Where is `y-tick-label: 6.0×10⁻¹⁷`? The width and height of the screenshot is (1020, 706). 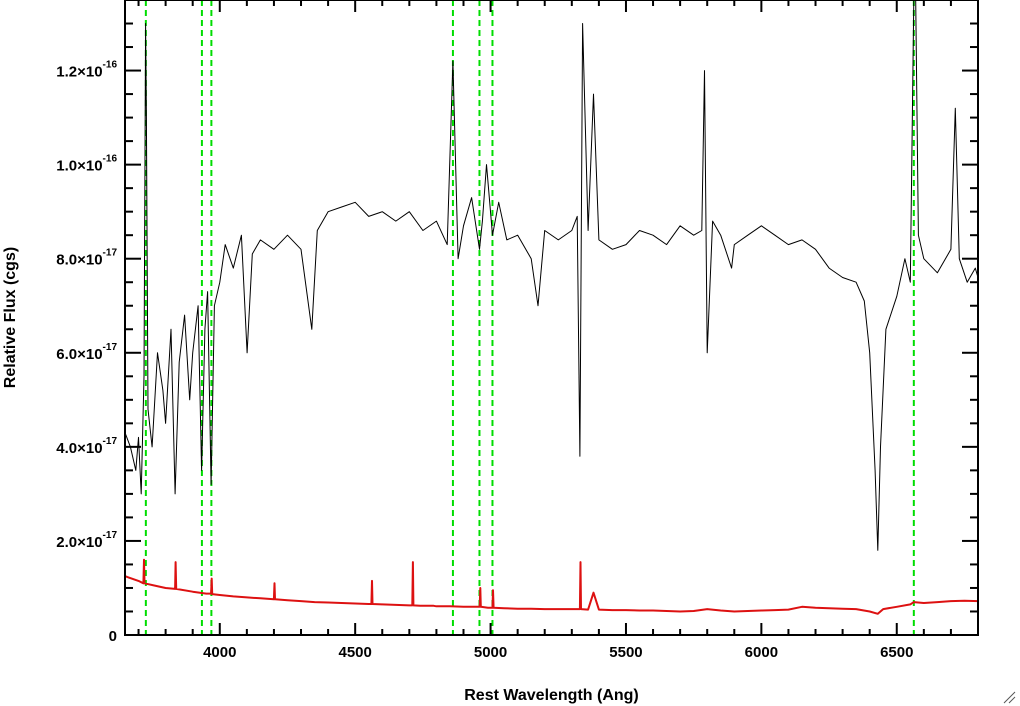
y-tick-label: 6.0×10⁻¹⁷ is located at coordinates (86, 352).